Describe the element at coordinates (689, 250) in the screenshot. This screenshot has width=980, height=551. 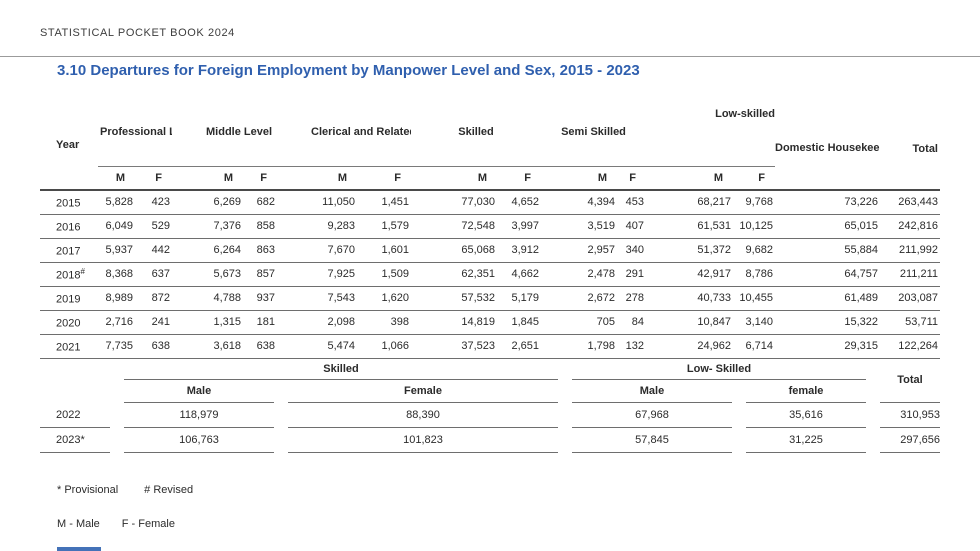
I see `data-cell: 51,372` at that location.